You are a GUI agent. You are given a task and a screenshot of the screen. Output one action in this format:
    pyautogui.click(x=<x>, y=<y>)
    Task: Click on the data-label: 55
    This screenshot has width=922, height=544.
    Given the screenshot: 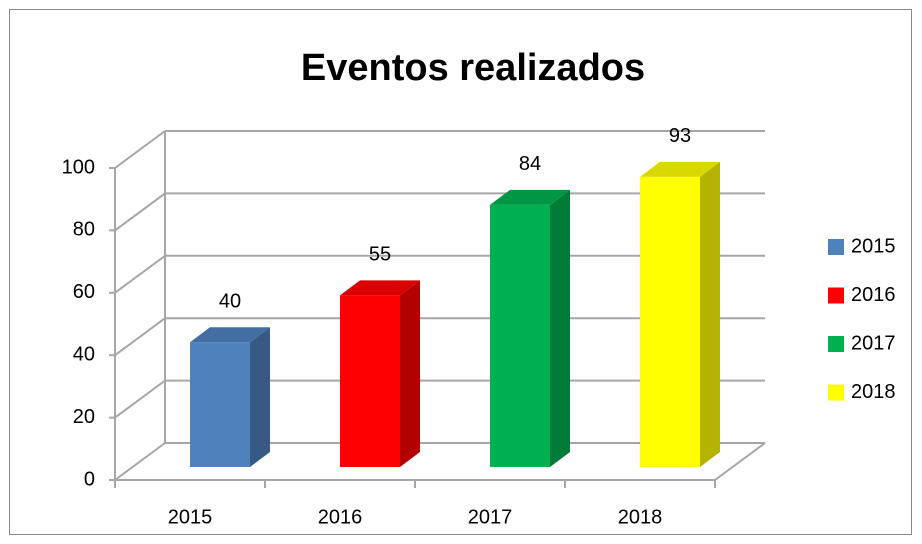 What is the action you would take?
    pyautogui.click(x=380, y=255)
    